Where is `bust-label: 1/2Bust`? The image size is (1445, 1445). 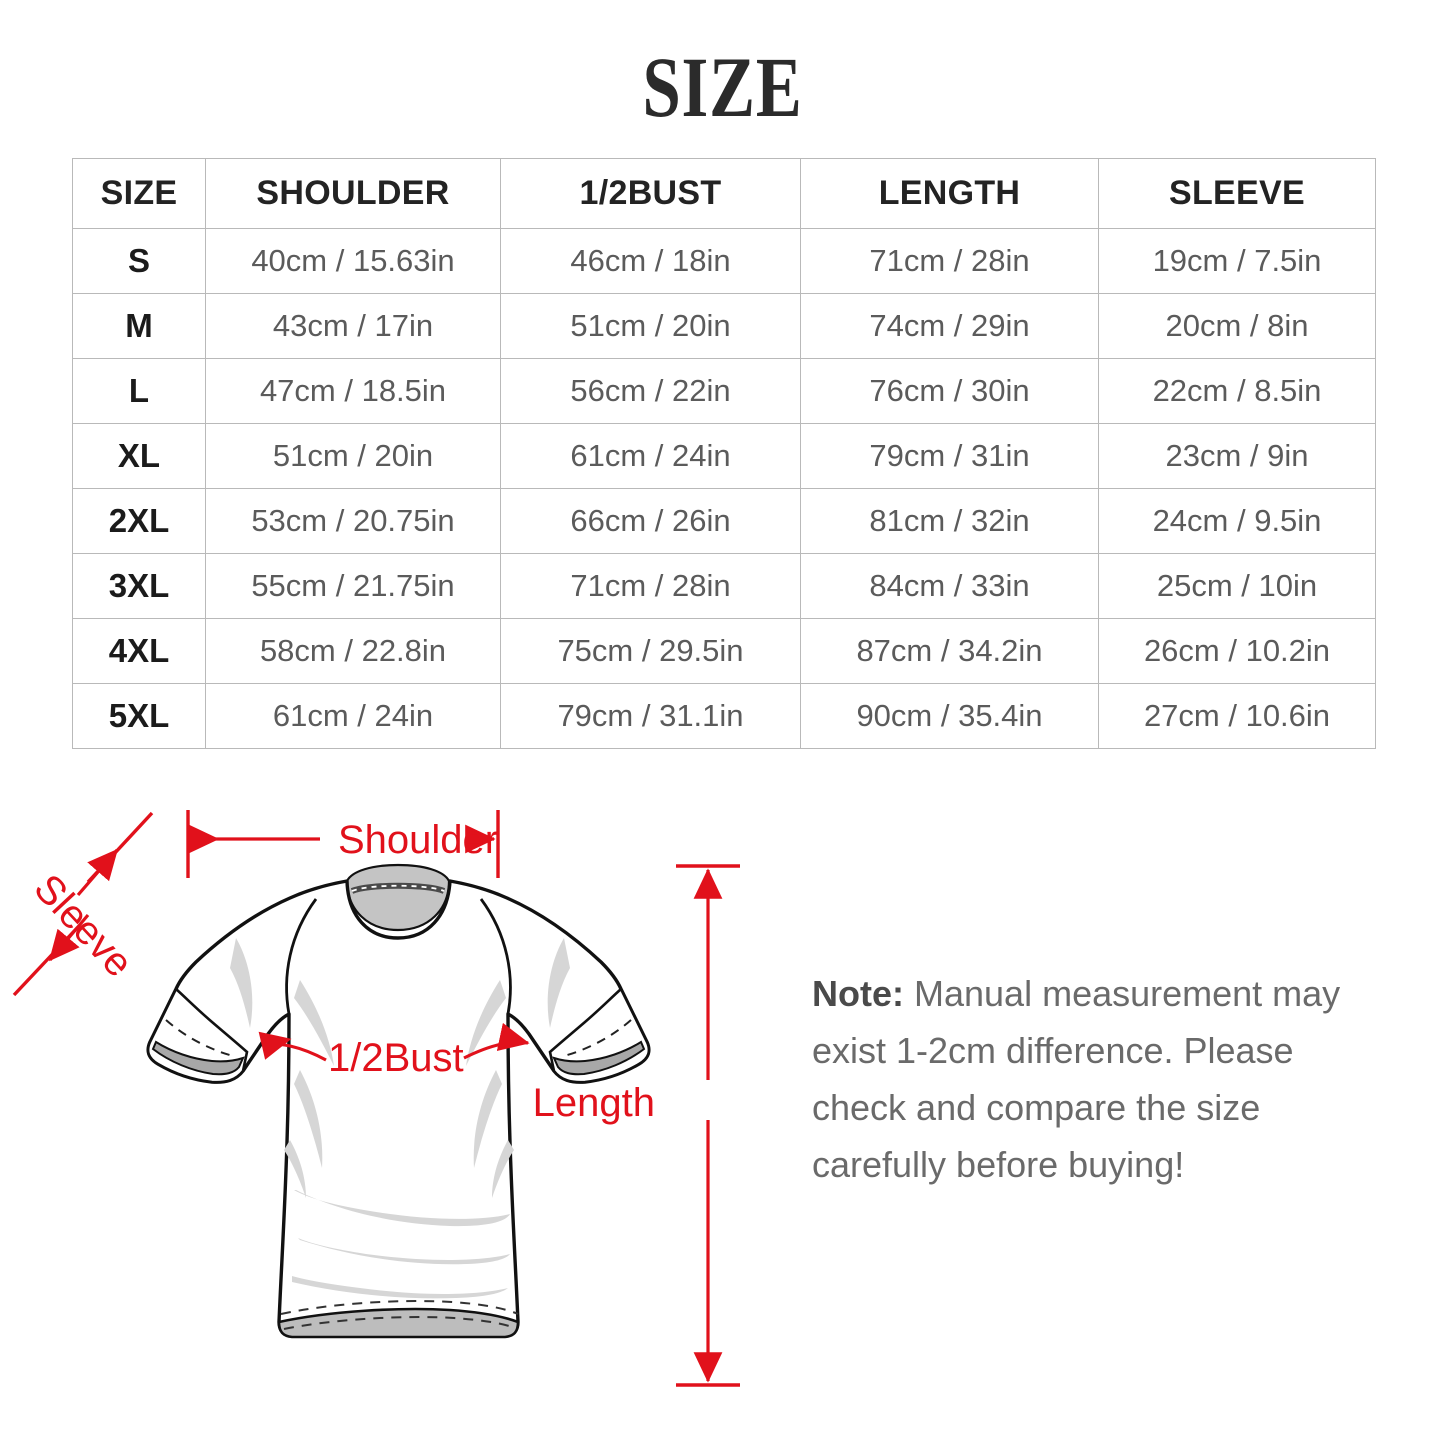 bust-label: 1/2Bust is located at coordinates (396, 1058).